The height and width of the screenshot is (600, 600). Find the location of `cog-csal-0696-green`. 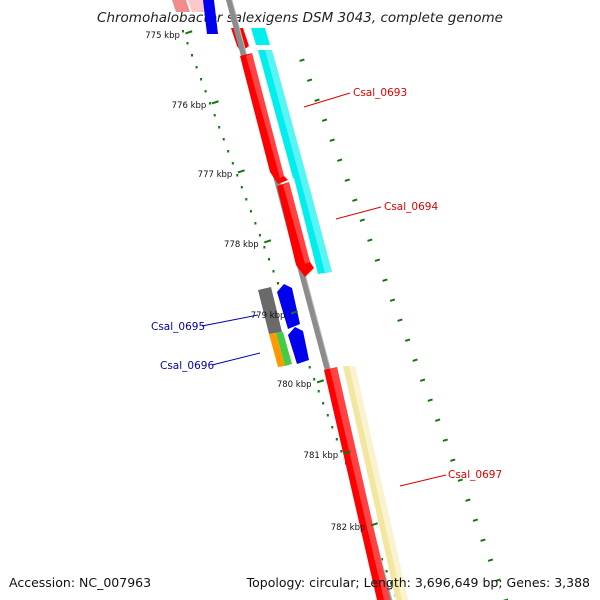

cog-csal-0696-green is located at coordinates (284, 349).